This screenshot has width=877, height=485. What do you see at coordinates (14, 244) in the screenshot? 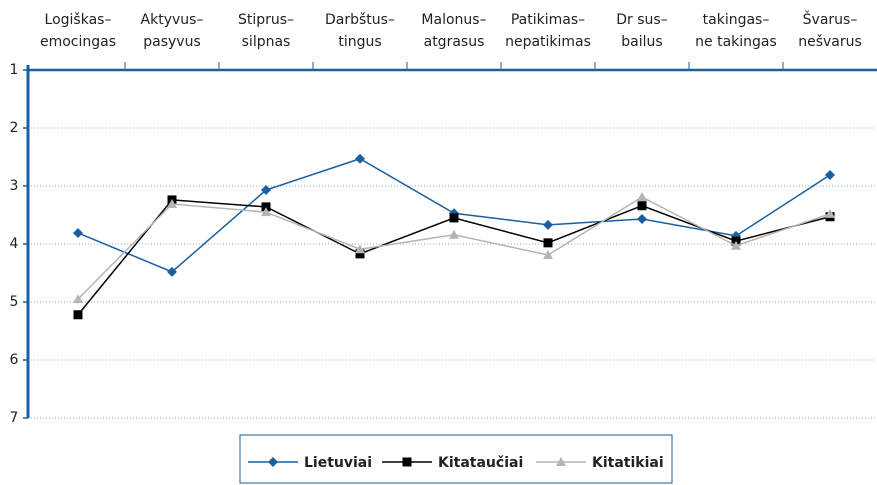
I see `y-tick-label: 4` at bounding box center [14, 244].